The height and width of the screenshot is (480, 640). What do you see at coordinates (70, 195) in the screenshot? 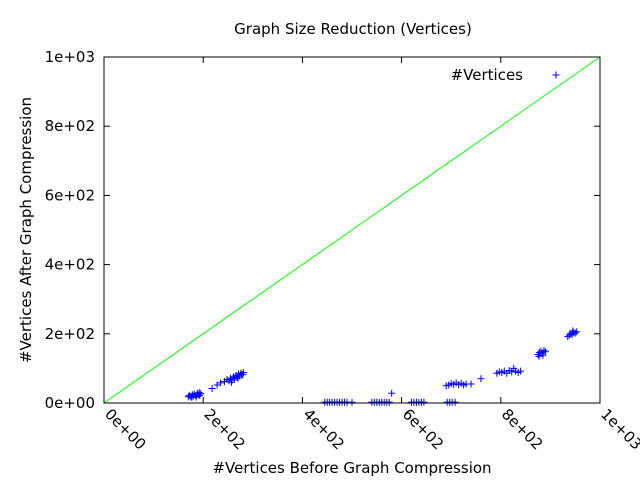
I see `y-tick-label: 6e+02` at bounding box center [70, 195].